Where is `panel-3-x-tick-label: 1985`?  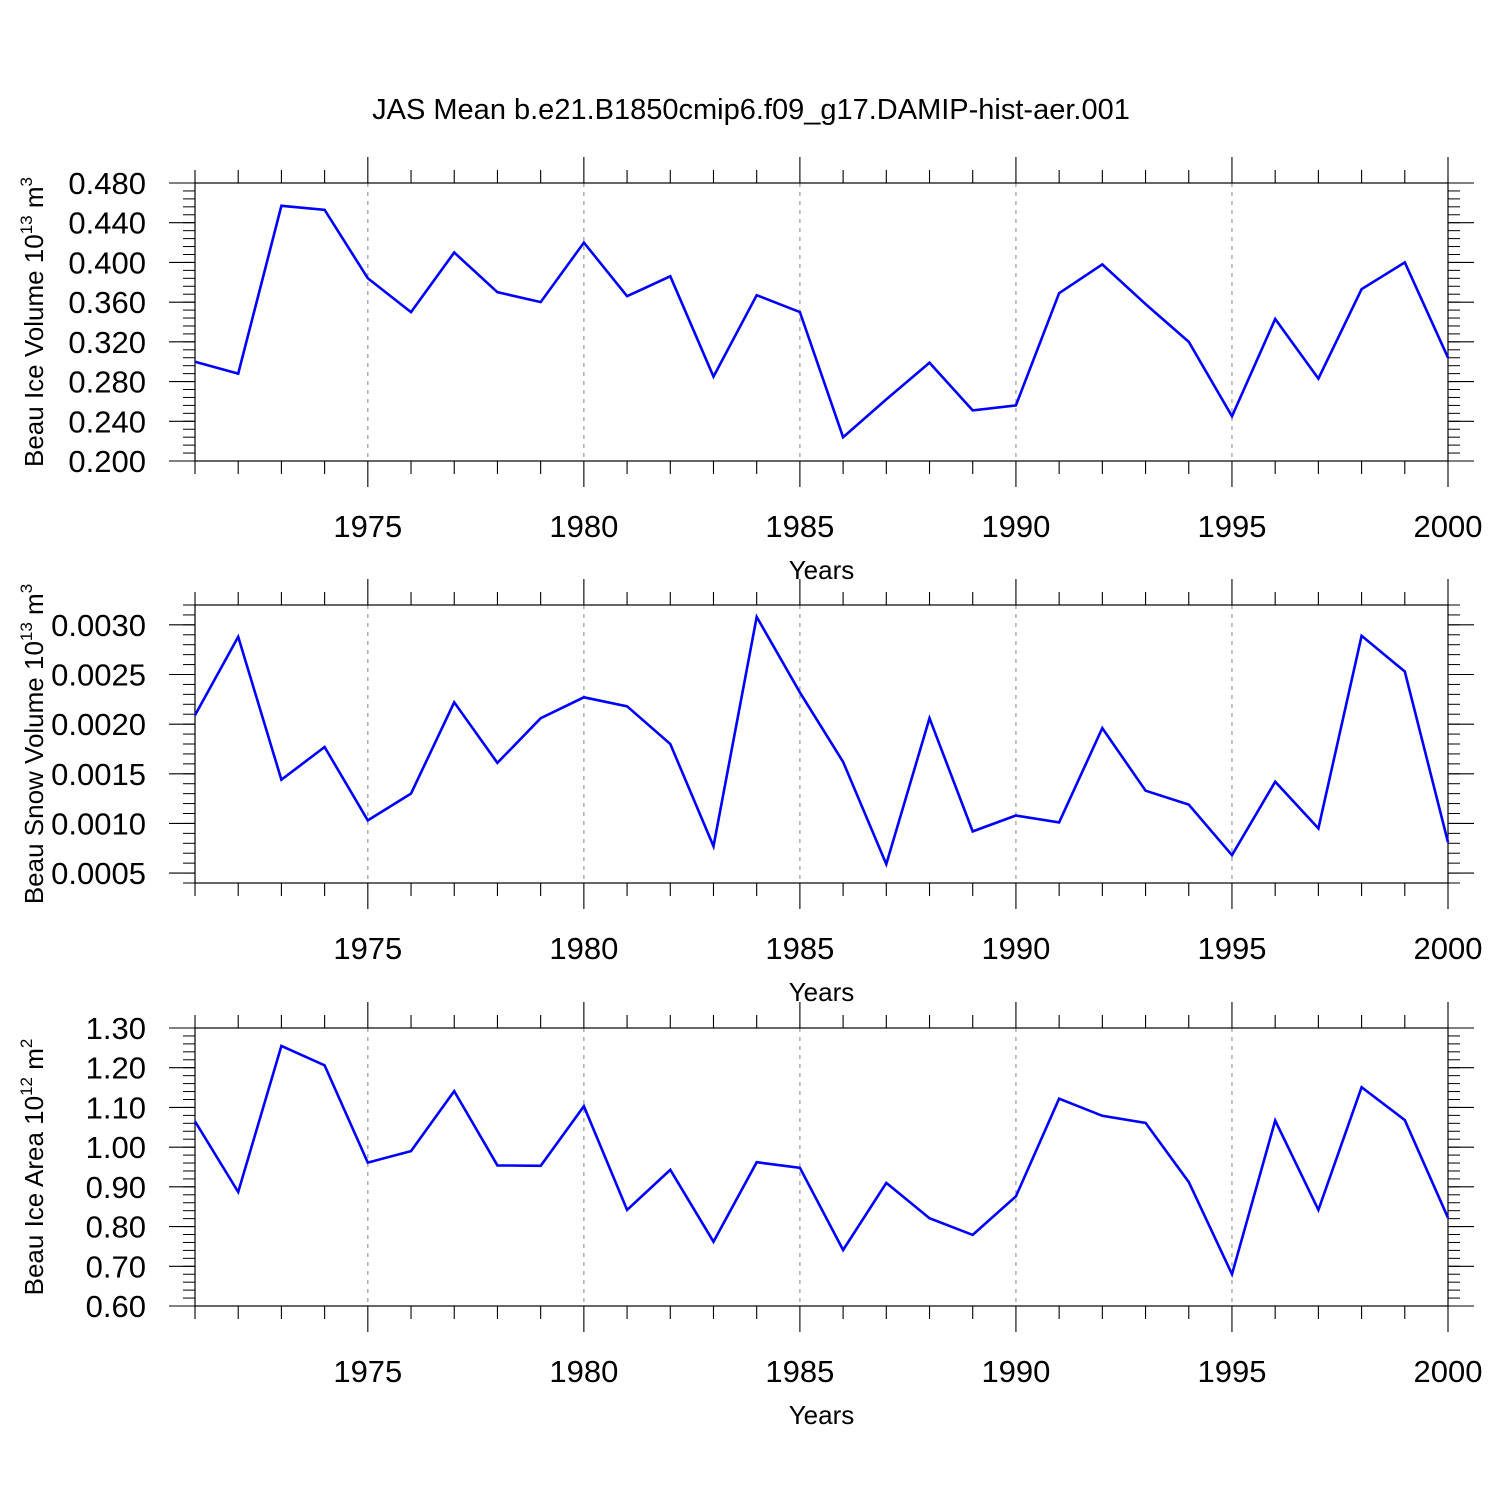
panel-3-x-tick-label: 1985 is located at coordinates (799, 1371).